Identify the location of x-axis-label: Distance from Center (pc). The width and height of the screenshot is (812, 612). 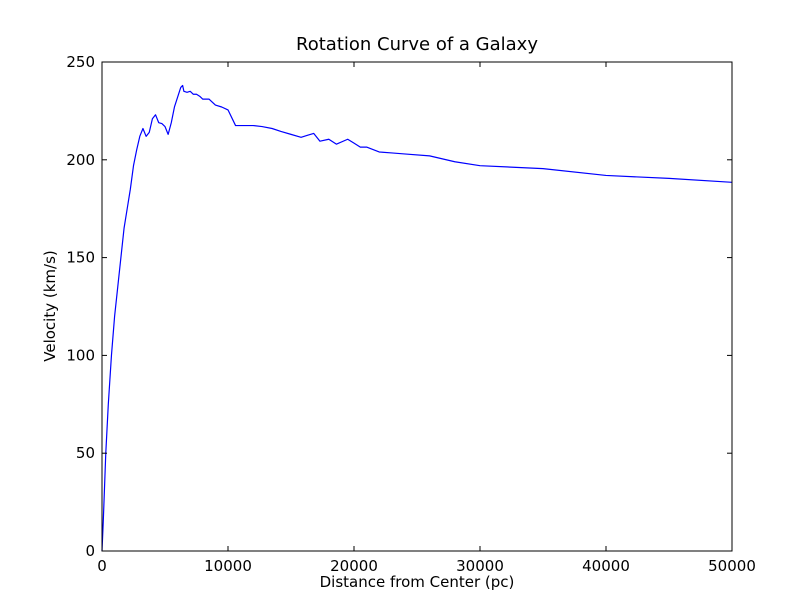
(417, 582).